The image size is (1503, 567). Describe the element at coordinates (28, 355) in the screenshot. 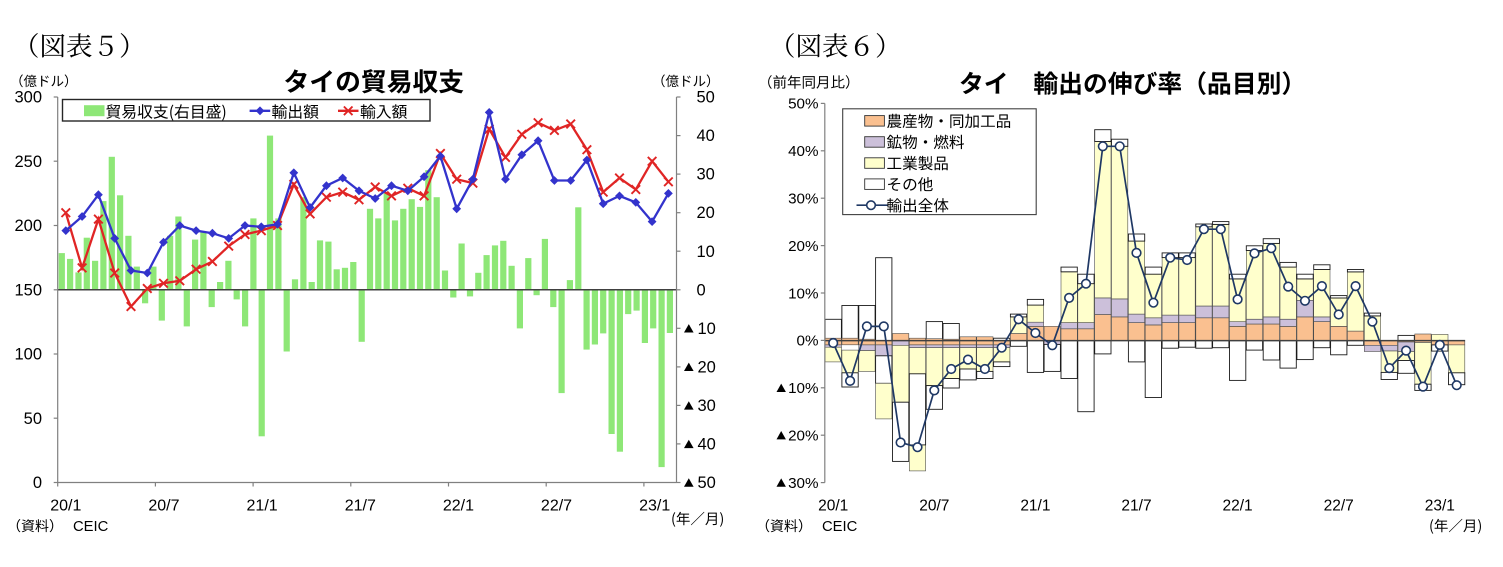

I see `svg-text: 100` at that location.